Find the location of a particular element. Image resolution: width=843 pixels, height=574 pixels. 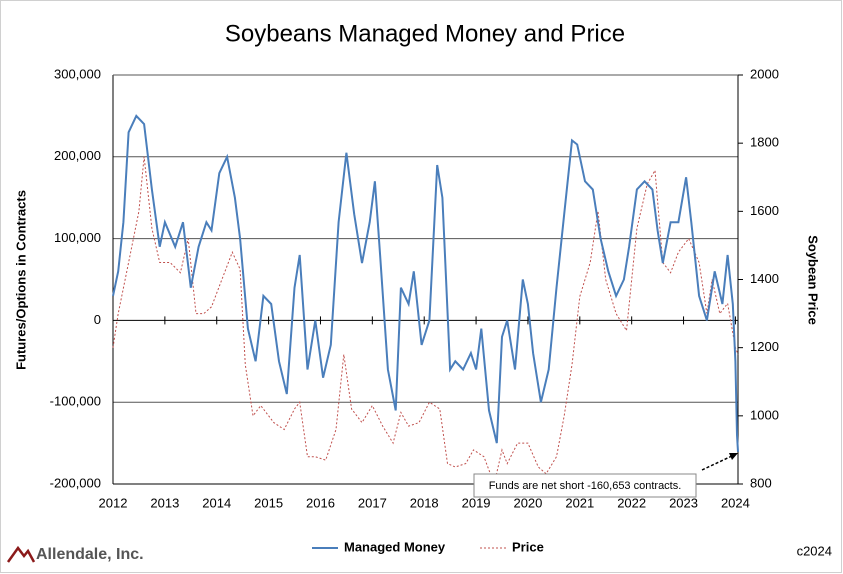

y-tick-label: 300,000 is located at coordinates (77, 73).